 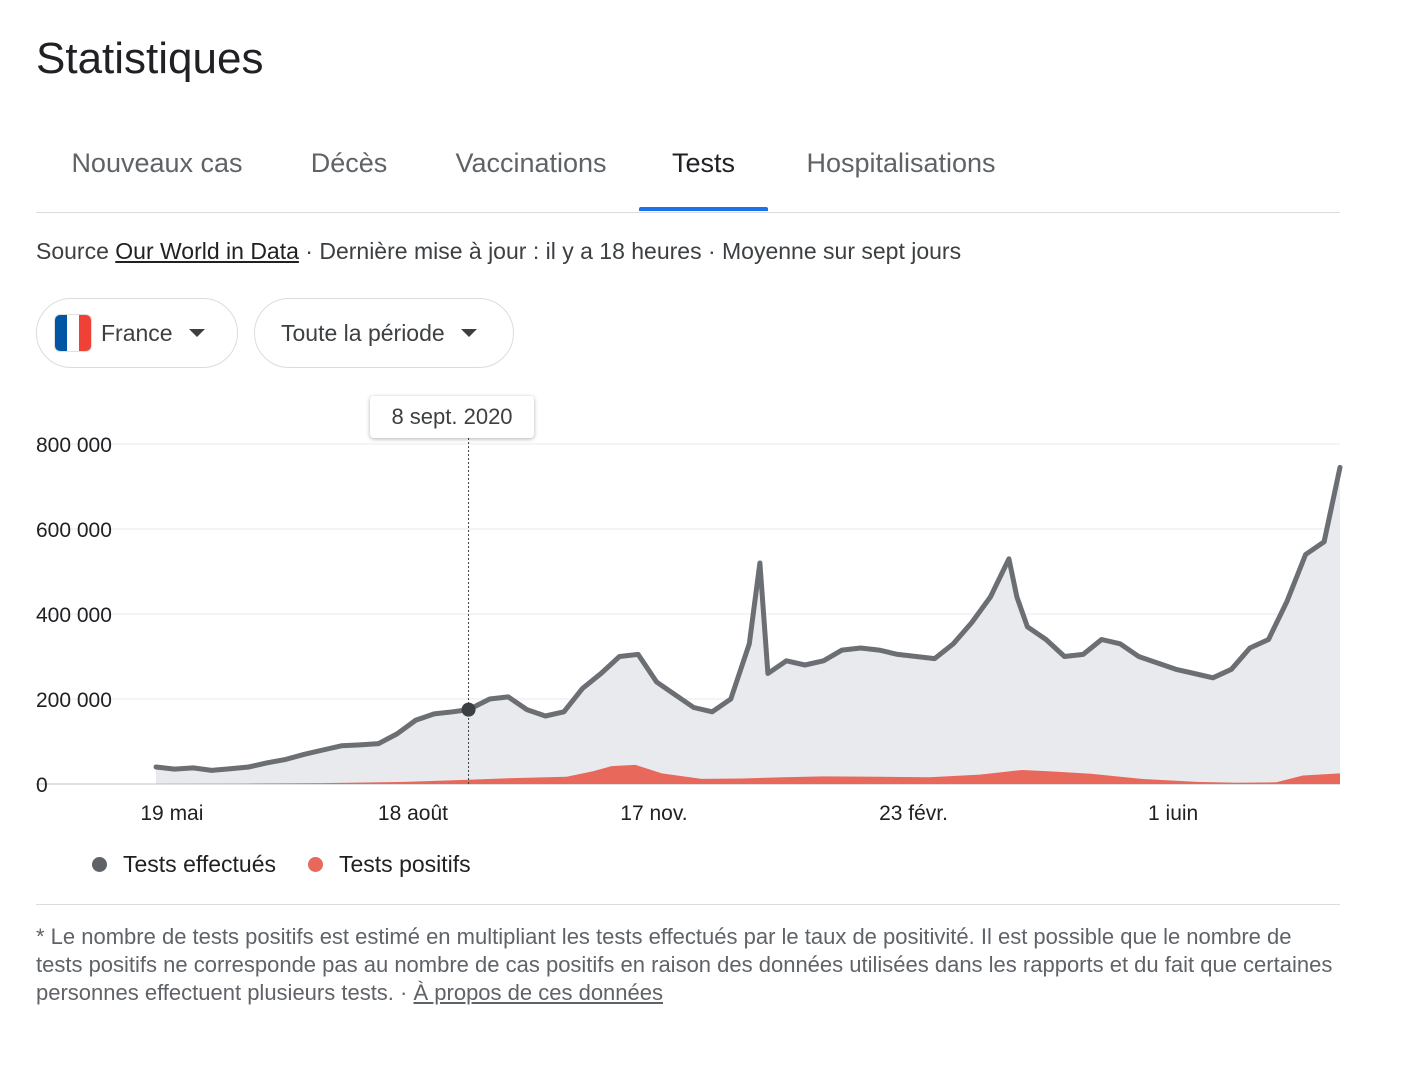 I want to click on tab-label: Décès, so click(x=349, y=163).